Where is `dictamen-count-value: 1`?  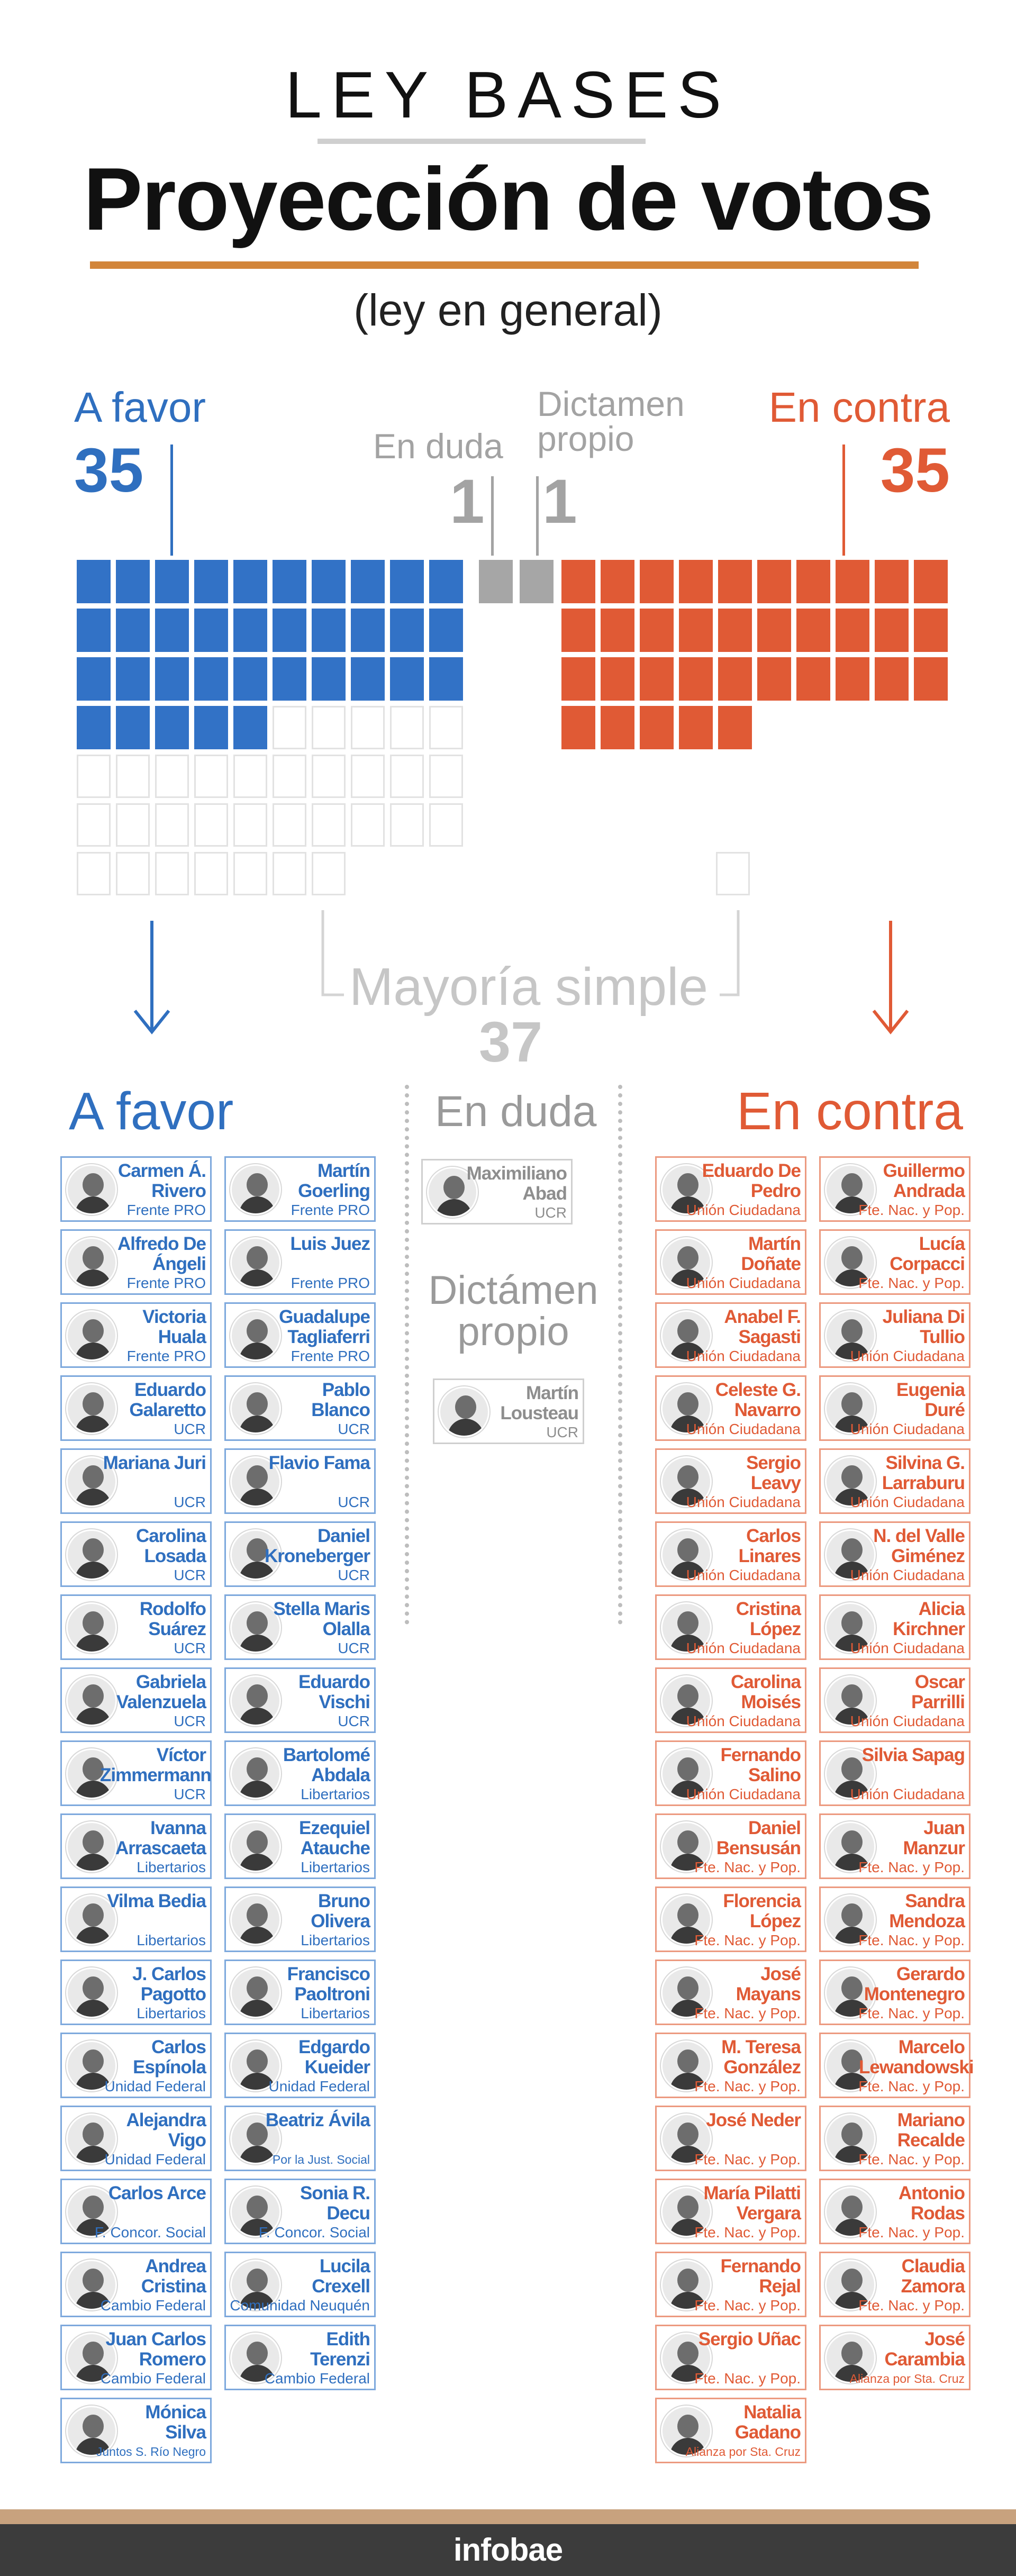
dictamen-count-value: 1 is located at coordinates (559, 502).